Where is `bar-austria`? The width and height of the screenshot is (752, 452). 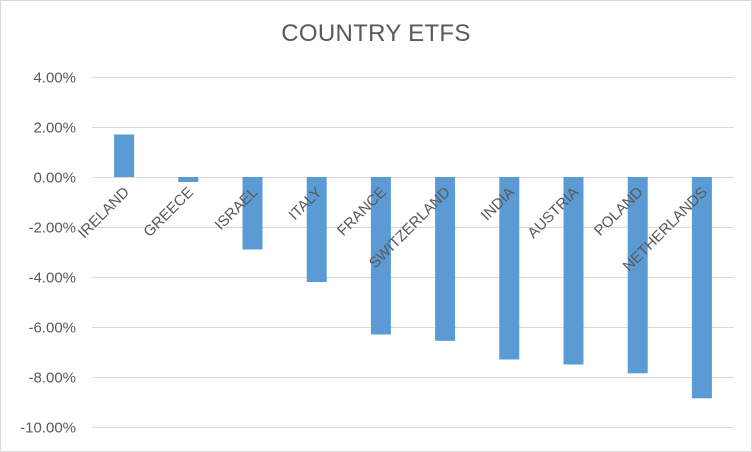
bar-austria is located at coordinates (573, 271).